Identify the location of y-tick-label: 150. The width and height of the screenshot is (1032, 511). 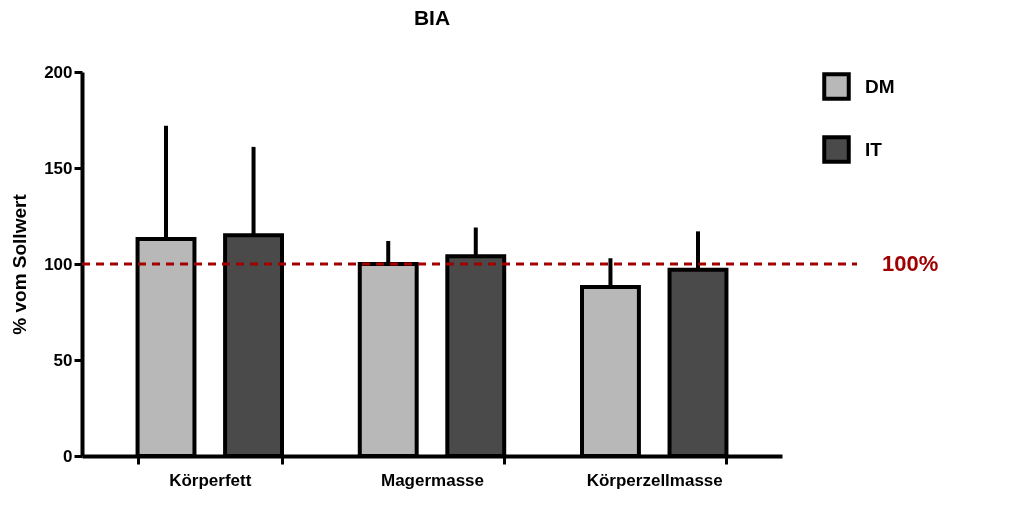
(58, 168).